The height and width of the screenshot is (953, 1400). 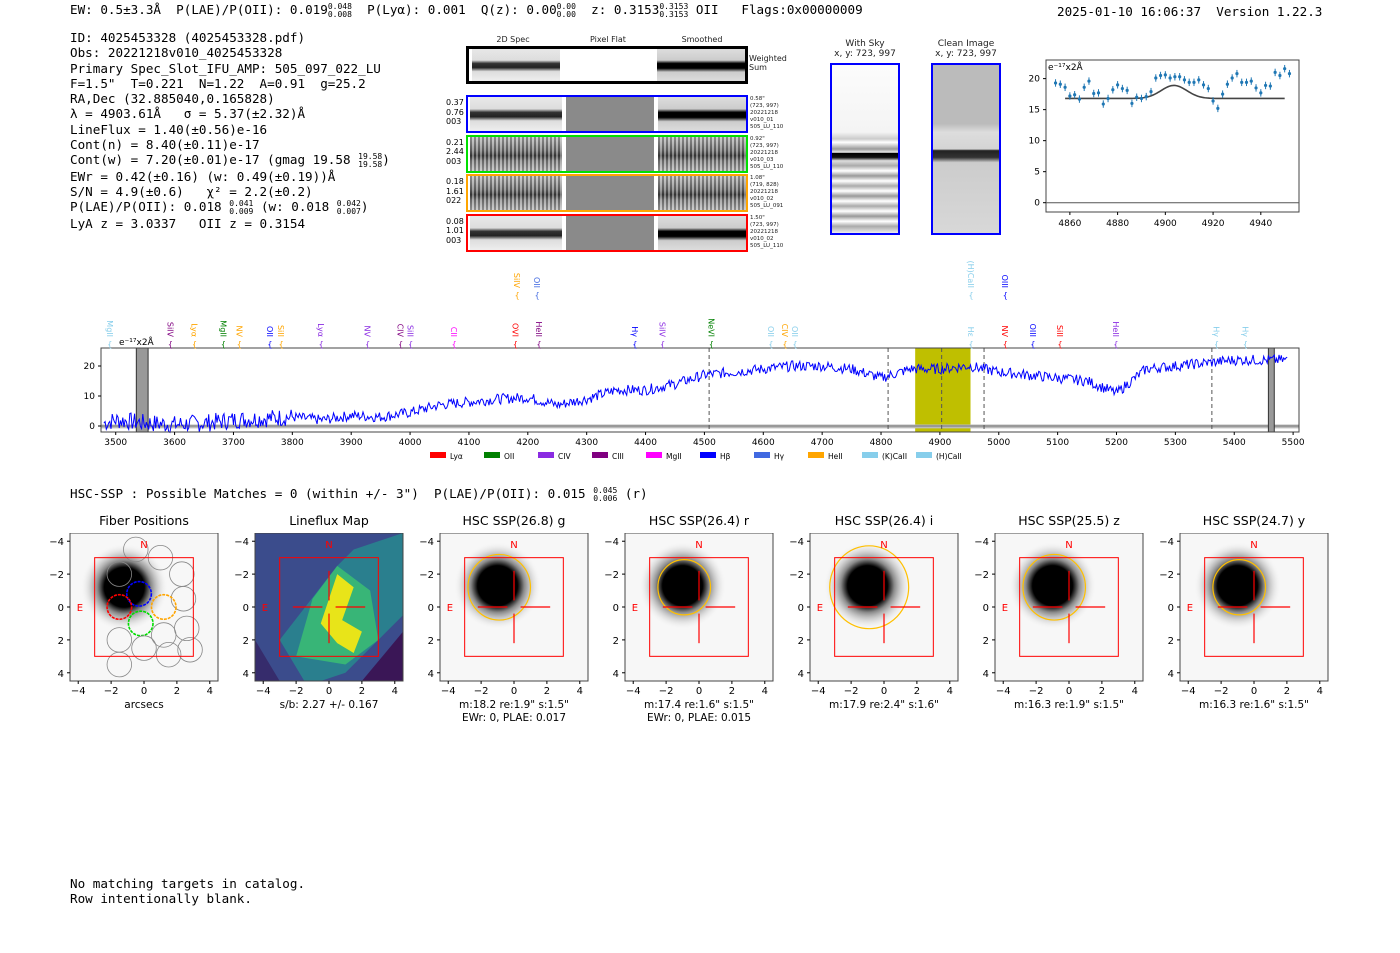 What do you see at coordinates (329, 520) in the screenshot?
I see `cutout-title: Lineflux Map` at bounding box center [329, 520].